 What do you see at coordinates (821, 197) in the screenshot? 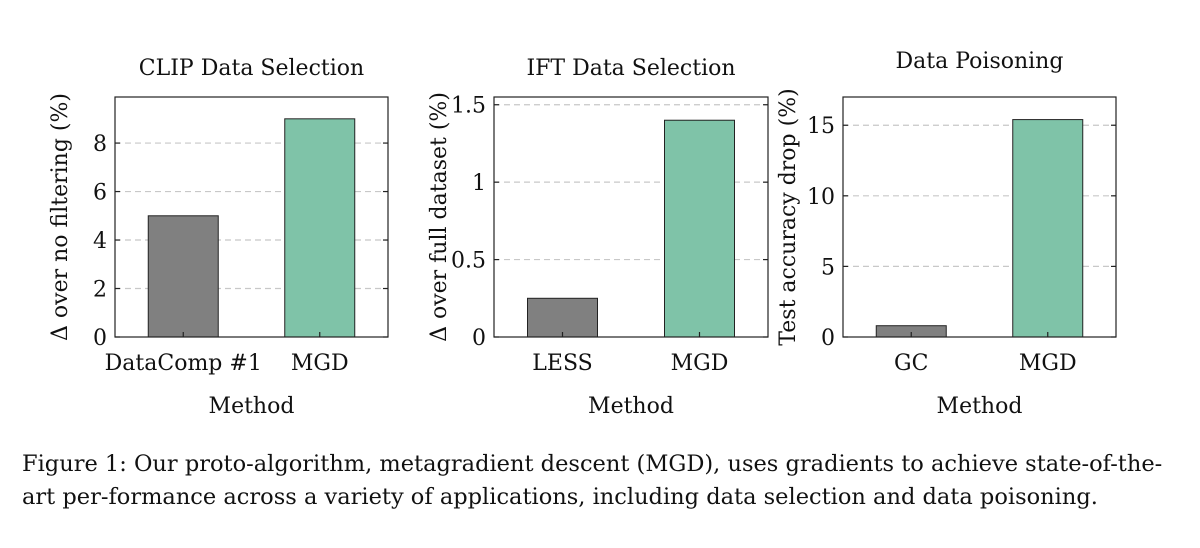
I see `chart-3-ytick-label: 10` at bounding box center [821, 197].